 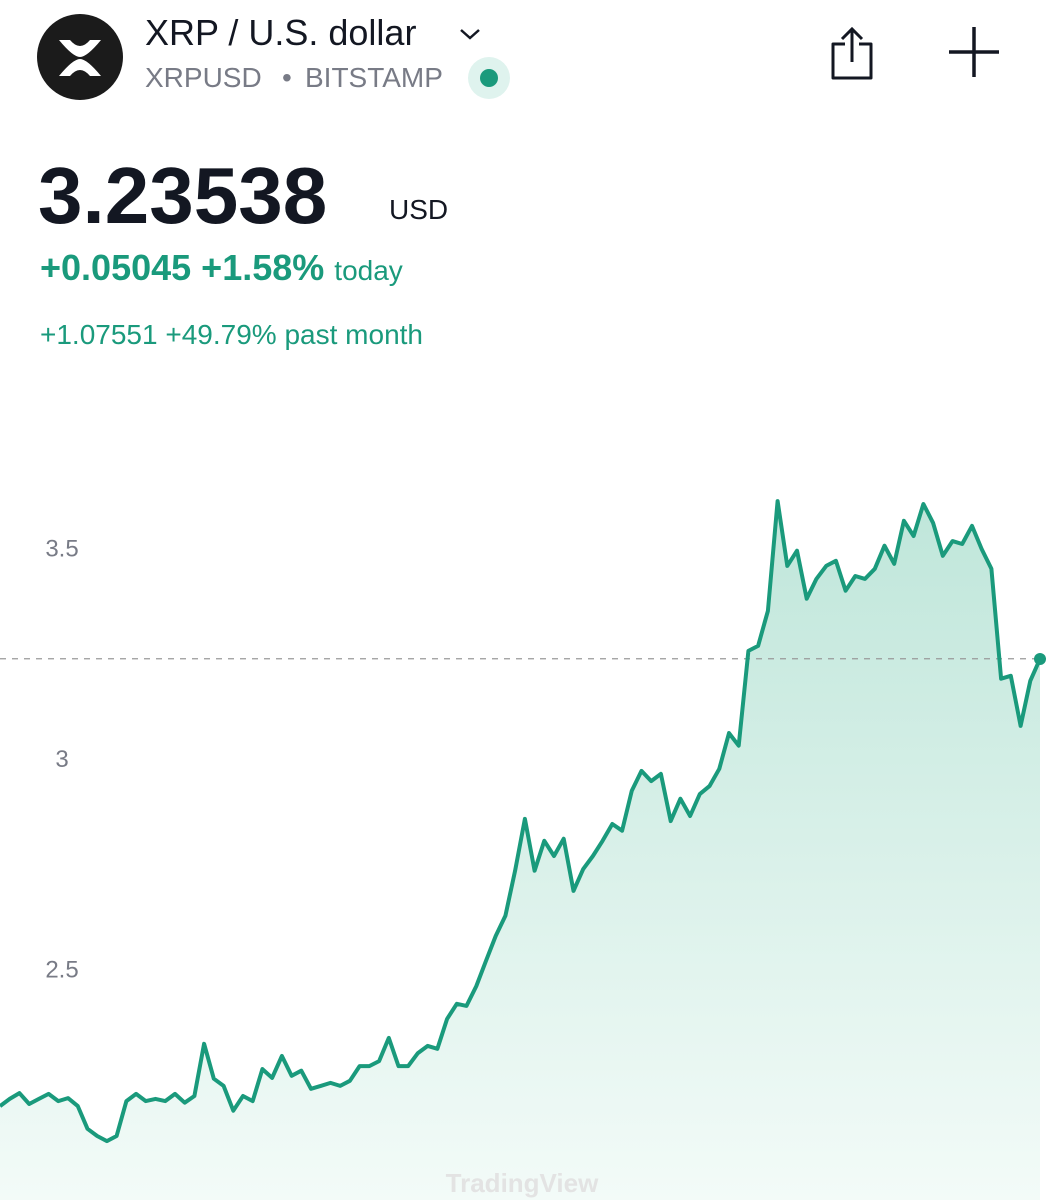 I want to click on y-tick-label: 3.5, so click(x=61, y=548).